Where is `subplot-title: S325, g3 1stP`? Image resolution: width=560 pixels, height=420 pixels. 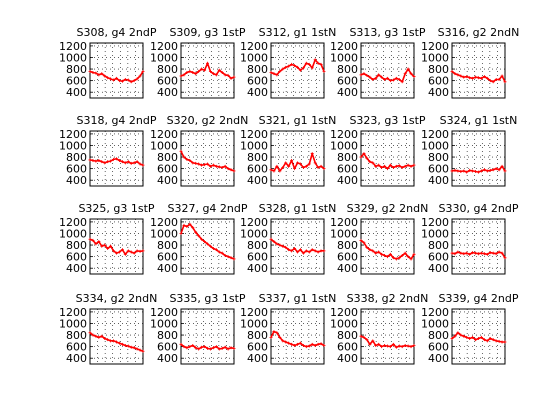
subplot-title: S325, g3 1stP is located at coordinates (116, 208).